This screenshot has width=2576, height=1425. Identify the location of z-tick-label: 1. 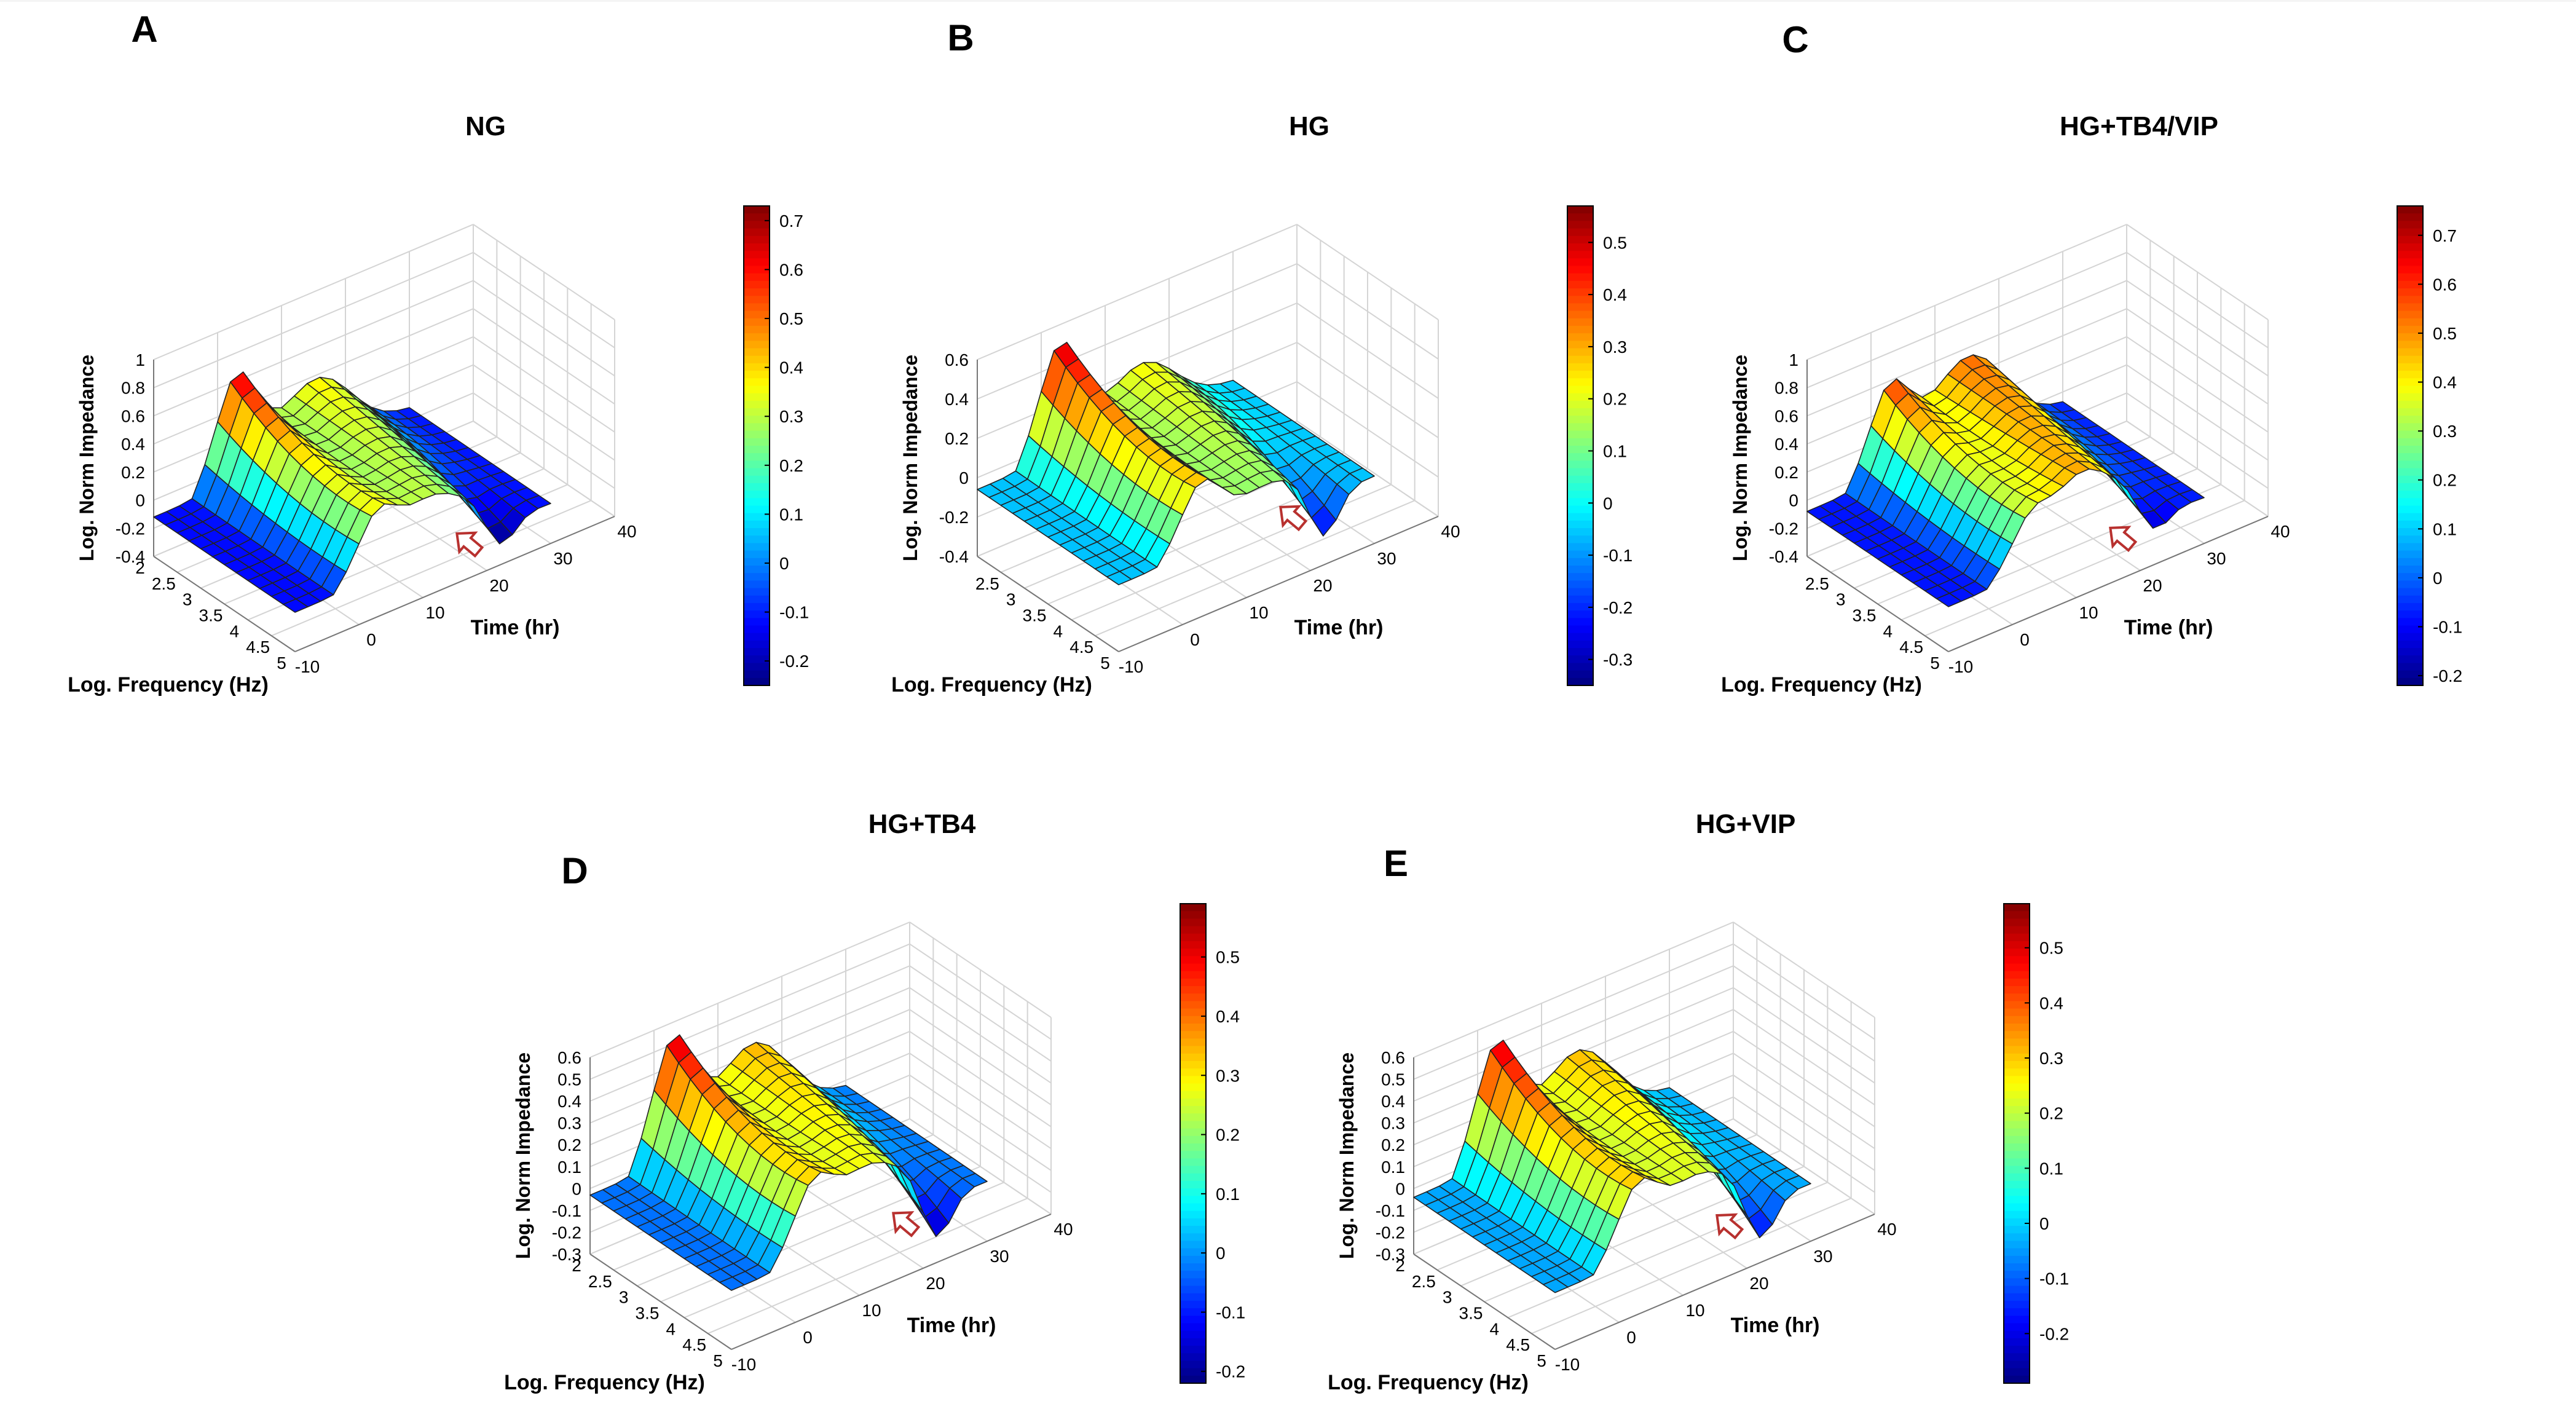
(1793, 359).